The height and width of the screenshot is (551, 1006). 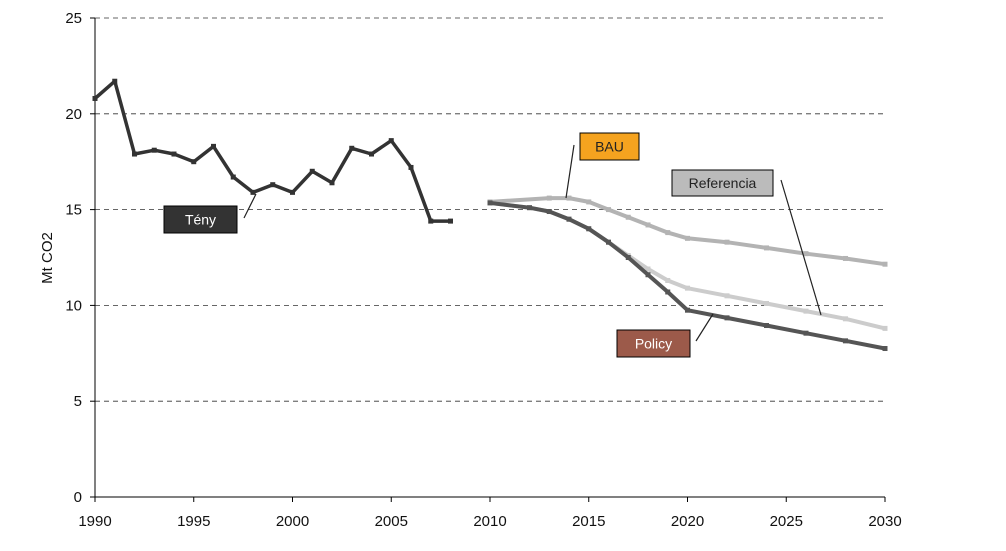 I want to click on x-tick-2030: 2030, so click(x=884, y=521).